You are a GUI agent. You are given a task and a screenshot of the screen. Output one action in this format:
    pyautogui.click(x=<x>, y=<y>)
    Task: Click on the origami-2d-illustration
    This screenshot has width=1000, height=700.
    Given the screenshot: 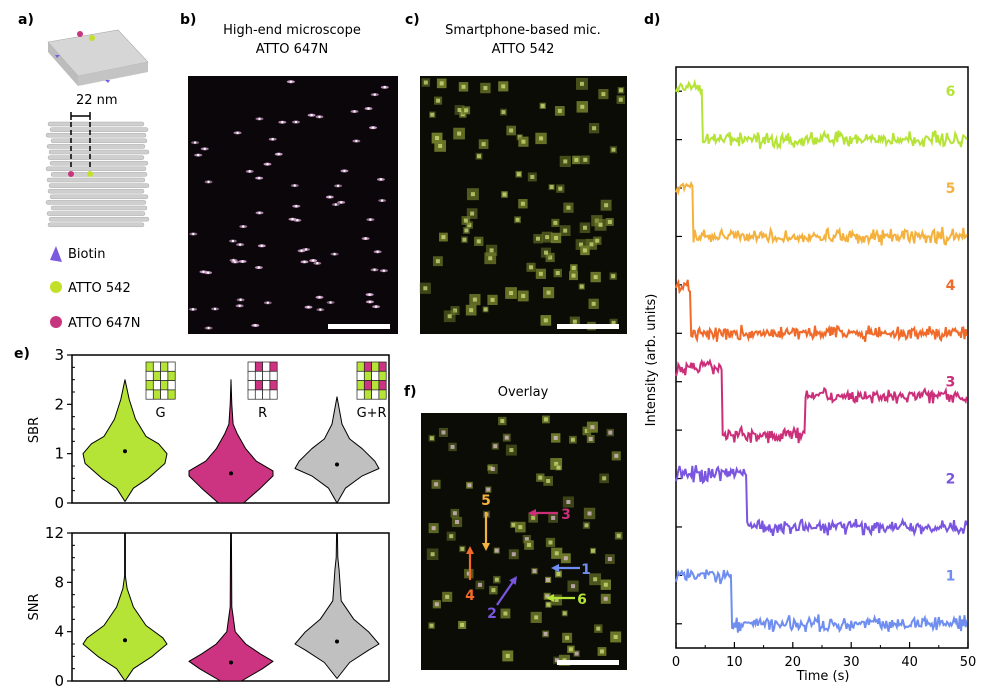 What is the action you would take?
    pyautogui.click(x=97, y=174)
    